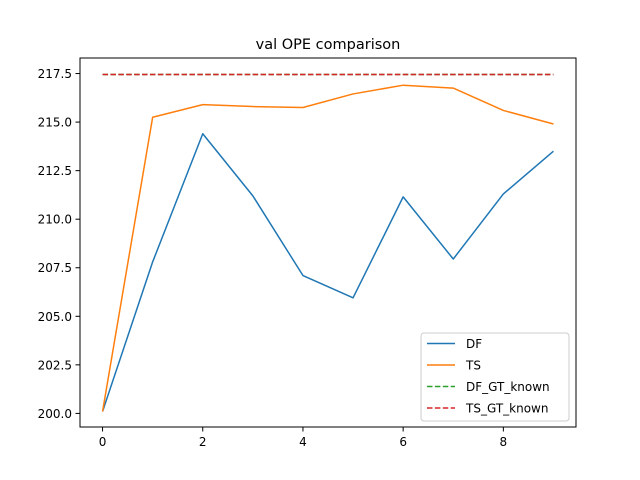  I want to click on y-tick-label: 207.5, so click(55, 268).